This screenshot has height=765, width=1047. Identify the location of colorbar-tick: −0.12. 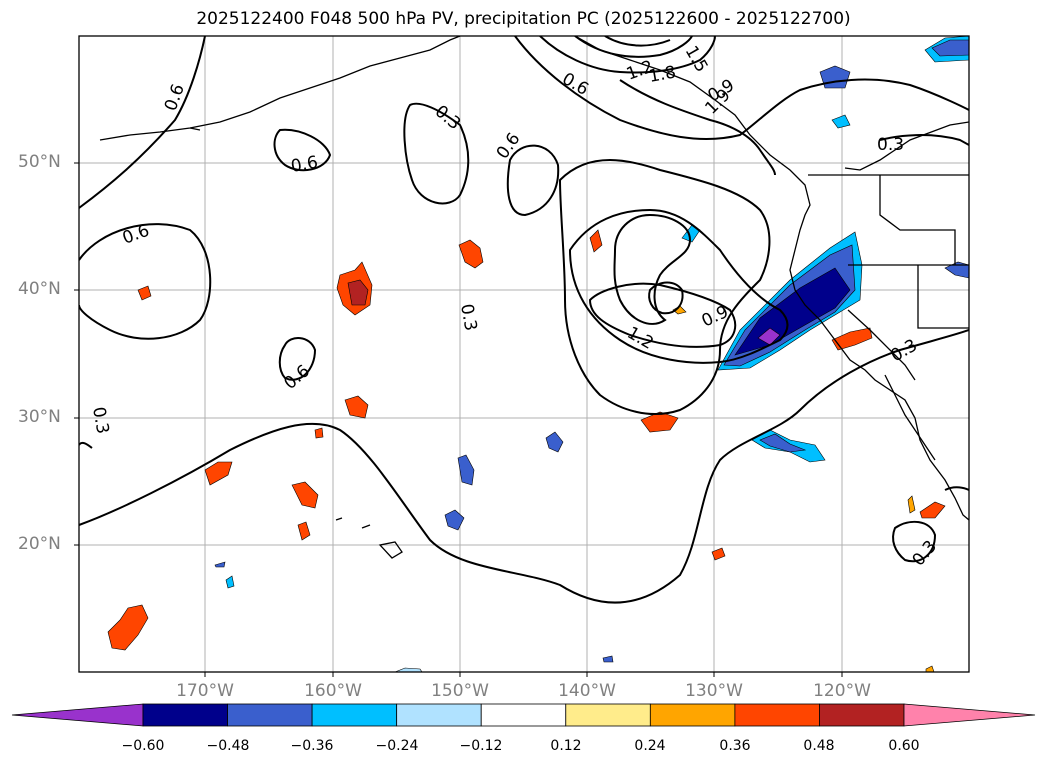
(481, 746).